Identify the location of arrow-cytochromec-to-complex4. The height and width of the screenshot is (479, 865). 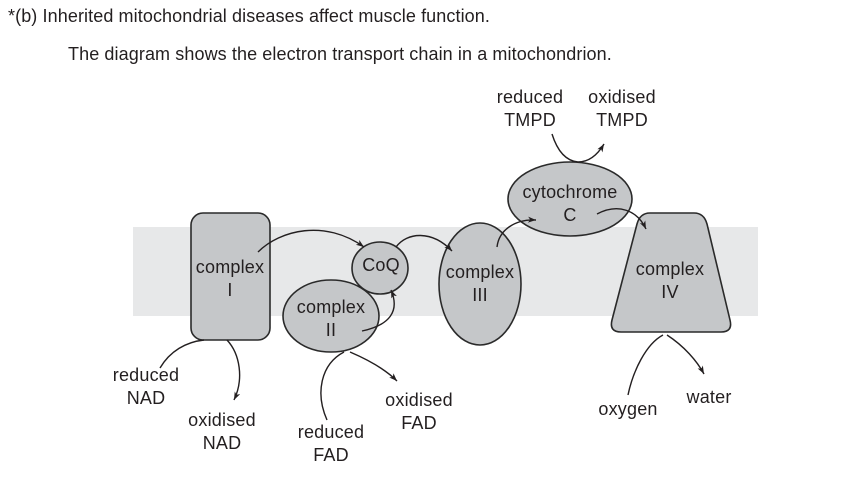
(621, 219).